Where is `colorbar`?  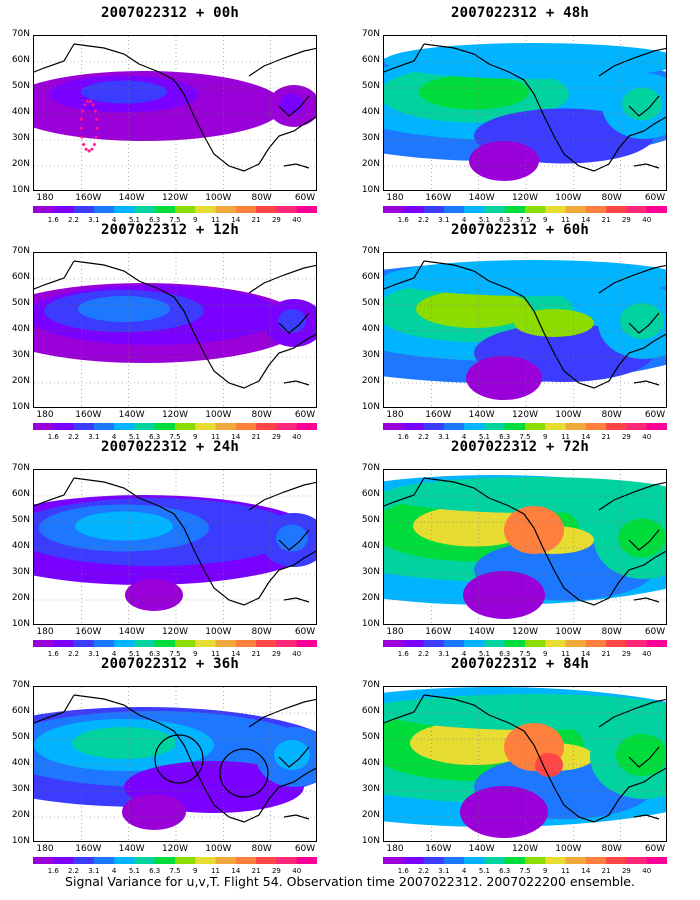
colorbar is located at coordinates (175, 643).